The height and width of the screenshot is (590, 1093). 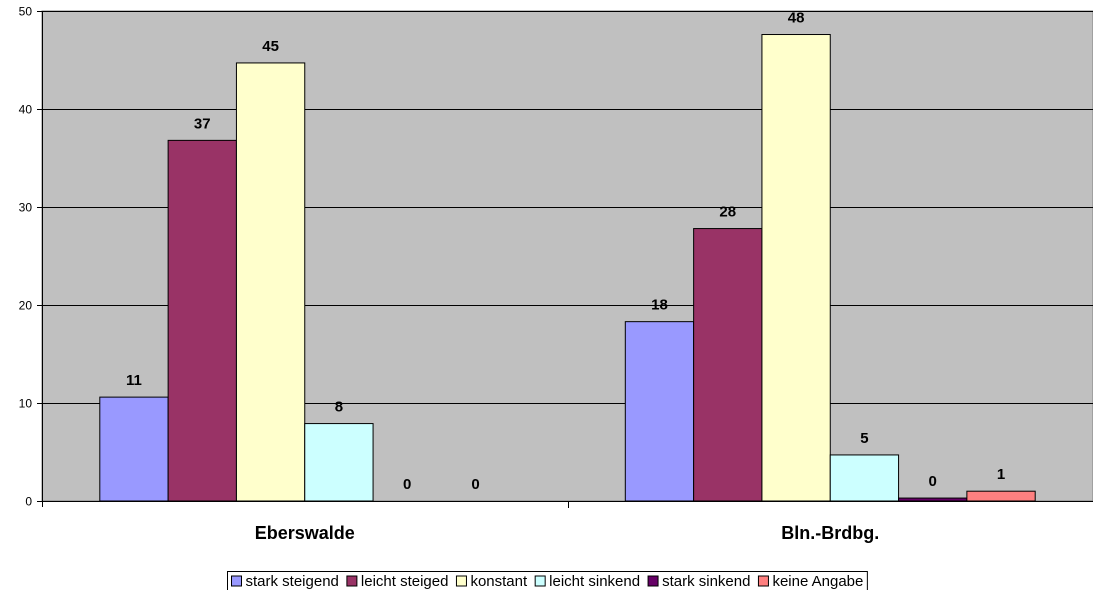 What do you see at coordinates (26, 12) in the screenshot?
I see `y-tick-label: 50` at bounding box center [26, 12].